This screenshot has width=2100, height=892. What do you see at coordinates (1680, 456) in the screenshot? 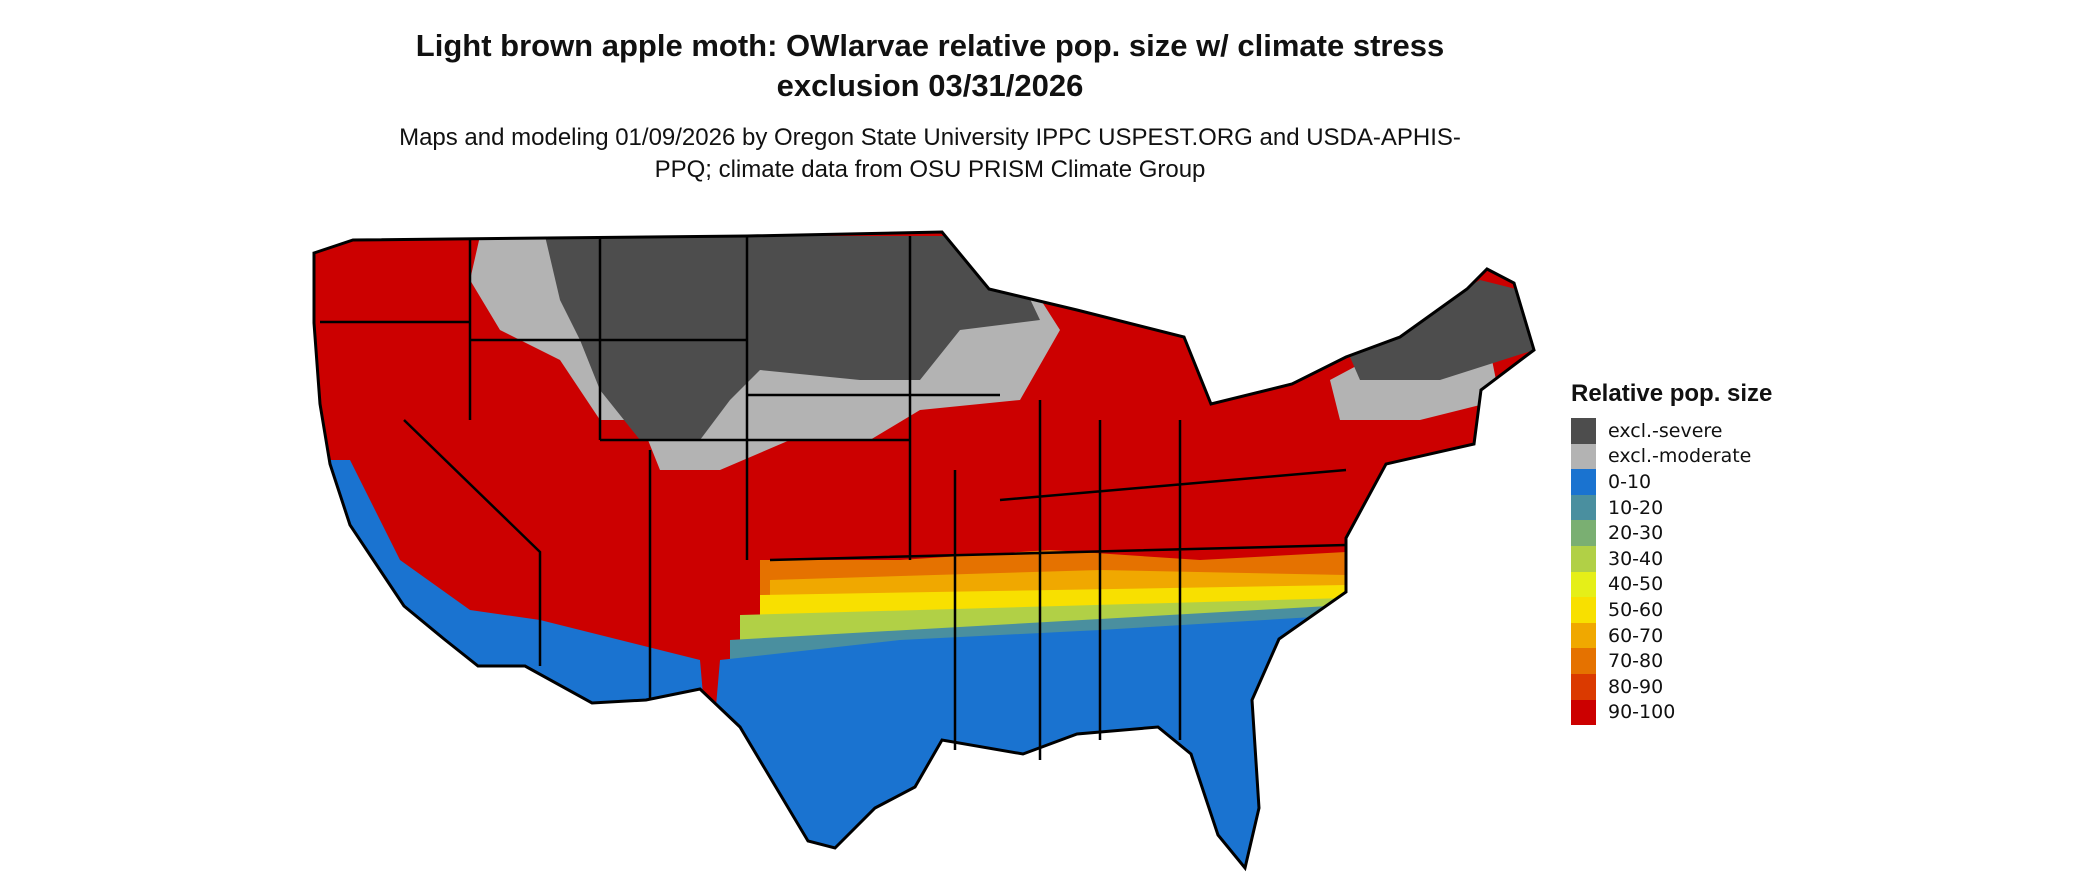
I see `legend-label: excl.-moderate` at bounding box center [1680, 456].